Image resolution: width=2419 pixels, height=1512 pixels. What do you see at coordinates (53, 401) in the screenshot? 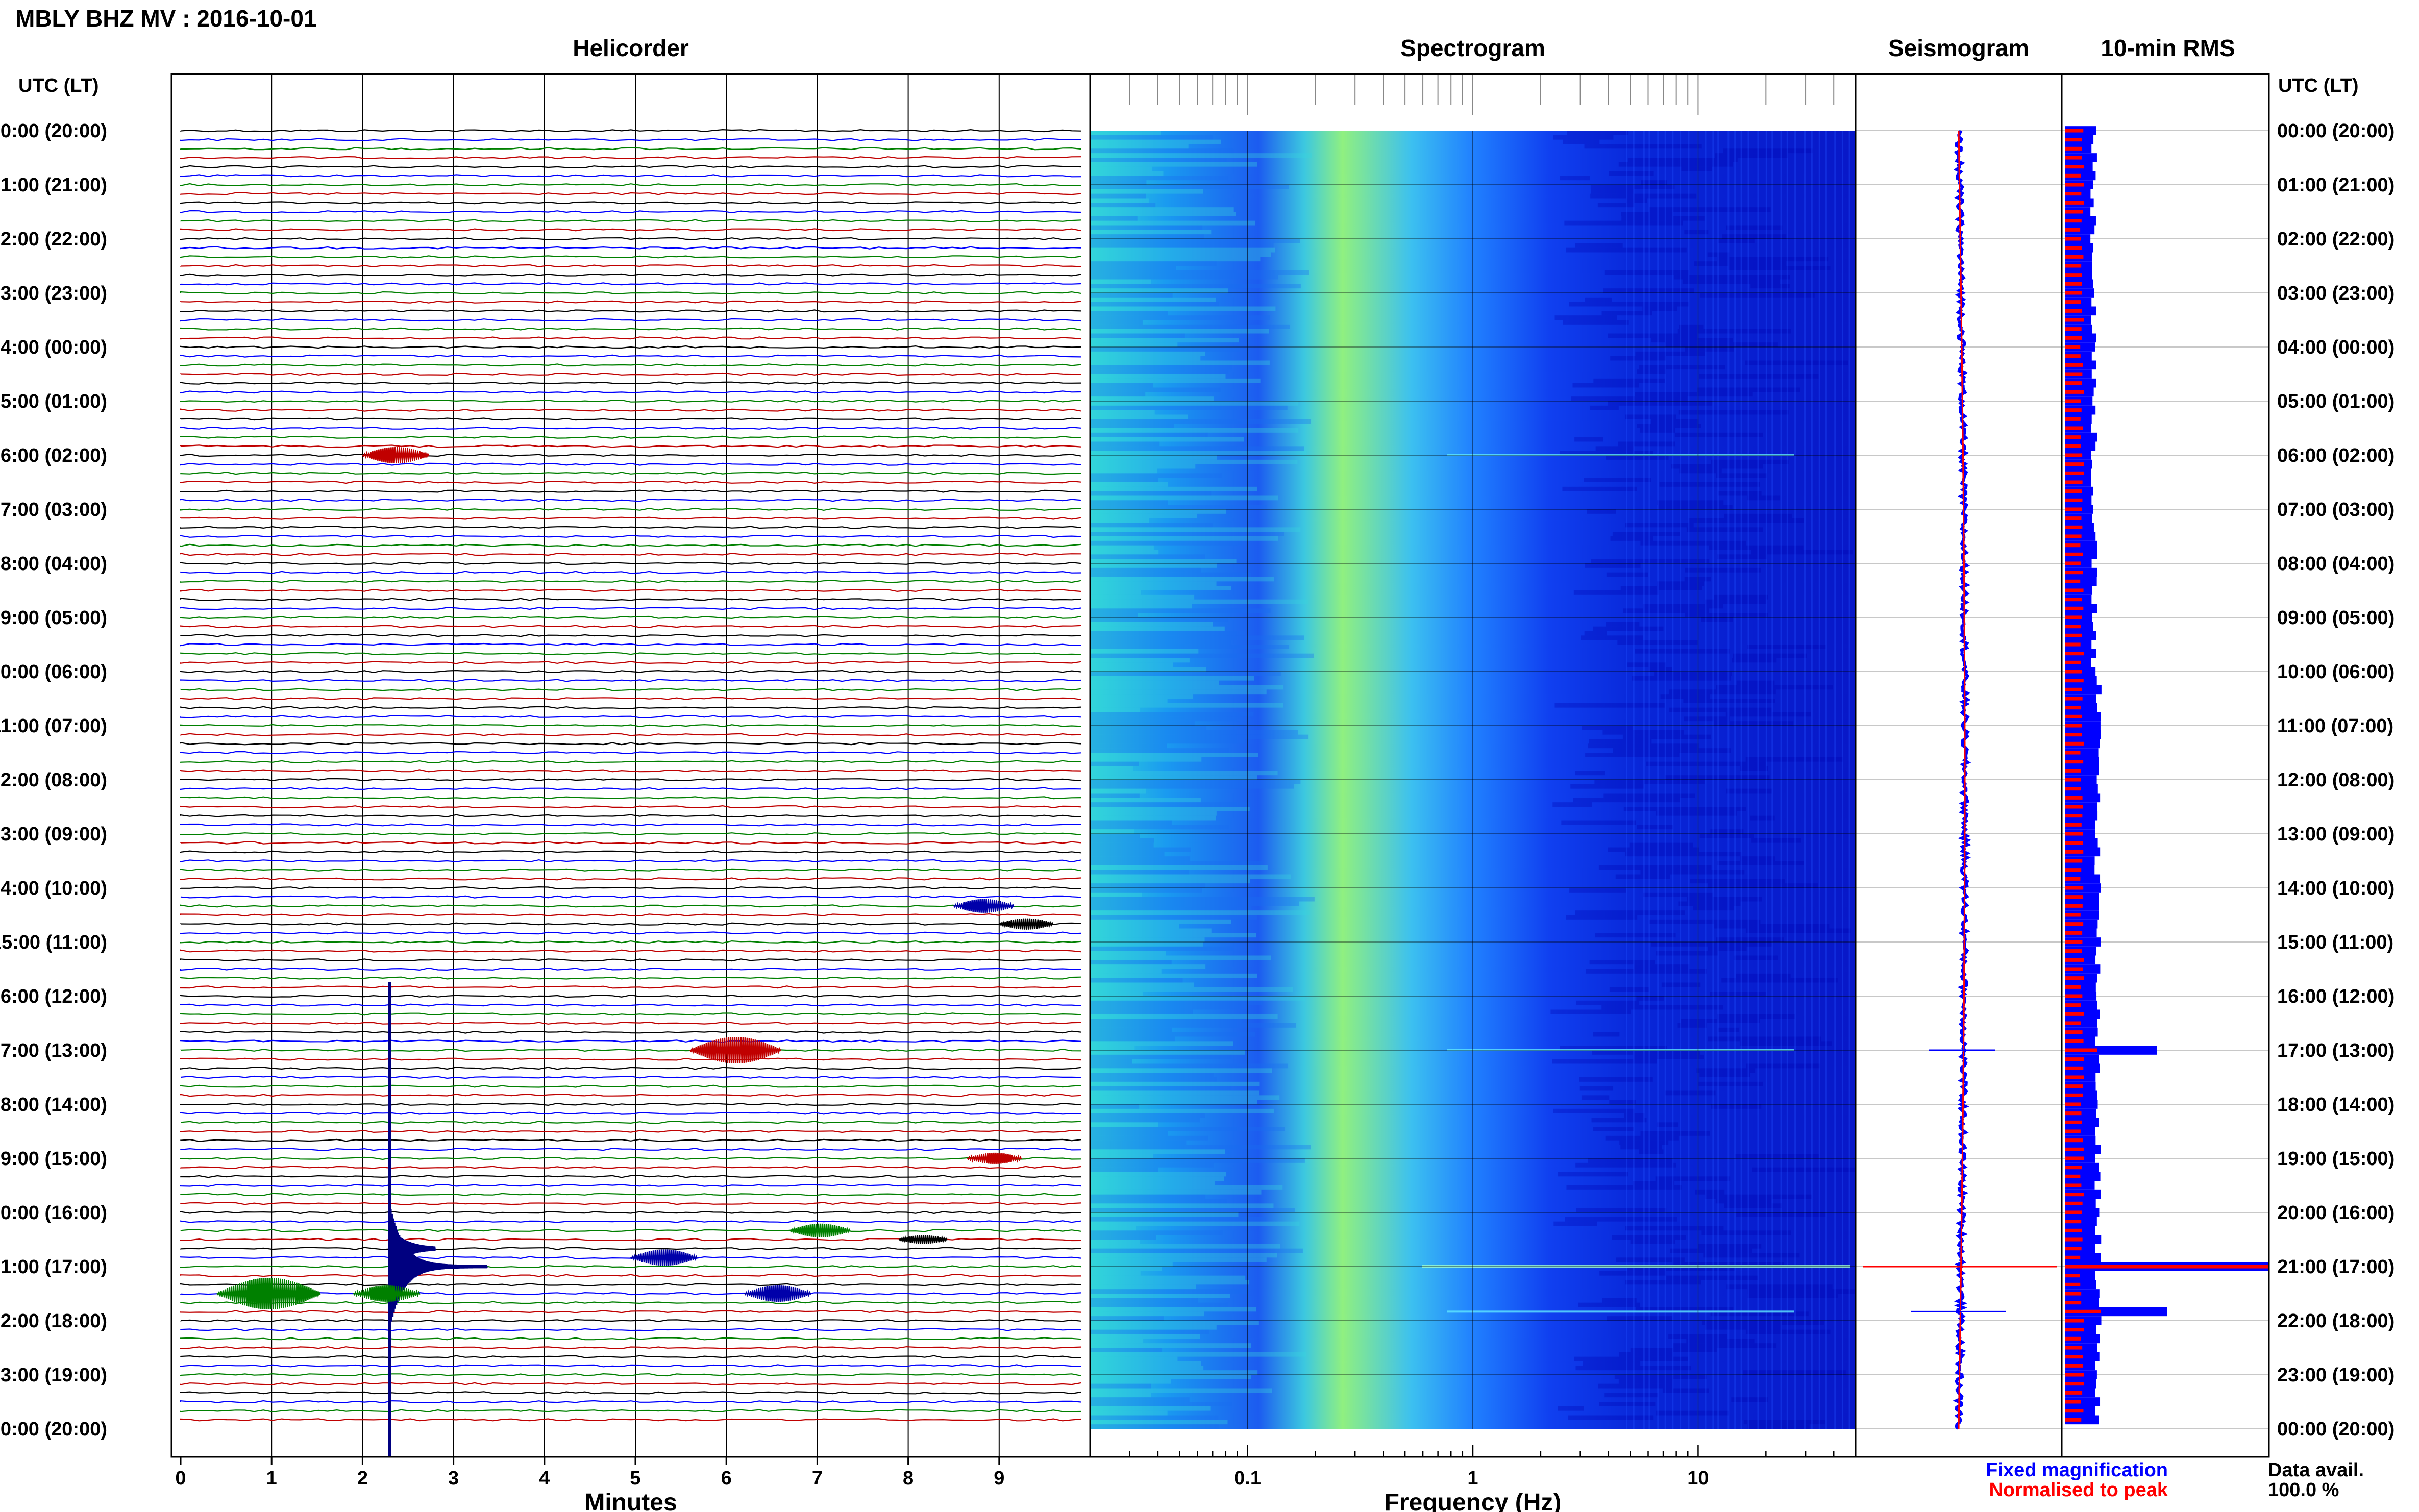
I see `time-label-left: 05:00 (01:00)` at bounding box center [53, 401].